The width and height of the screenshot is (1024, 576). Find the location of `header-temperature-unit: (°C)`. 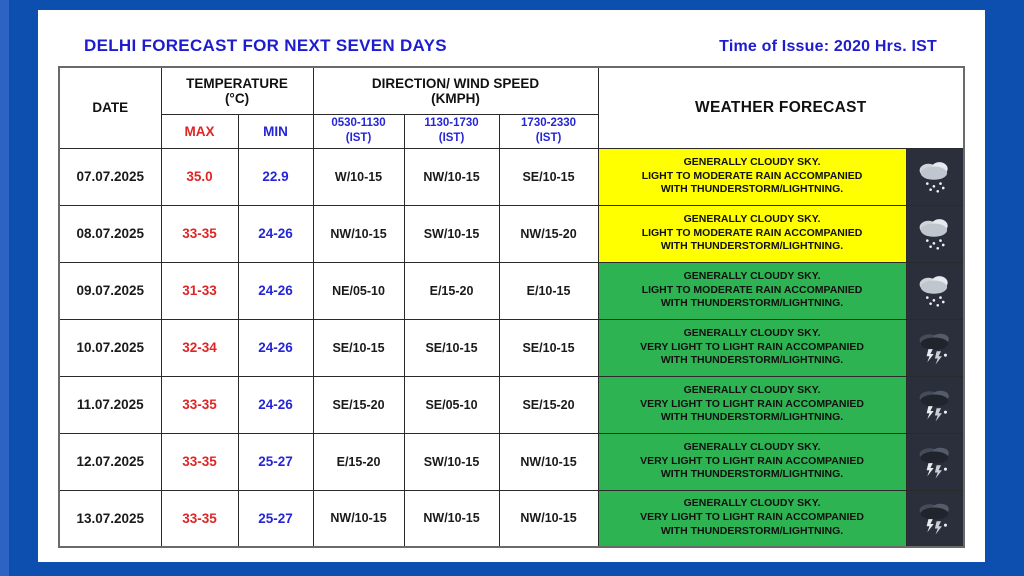

header-temperature-unit: (°C) is located at coordinates (237, 98).